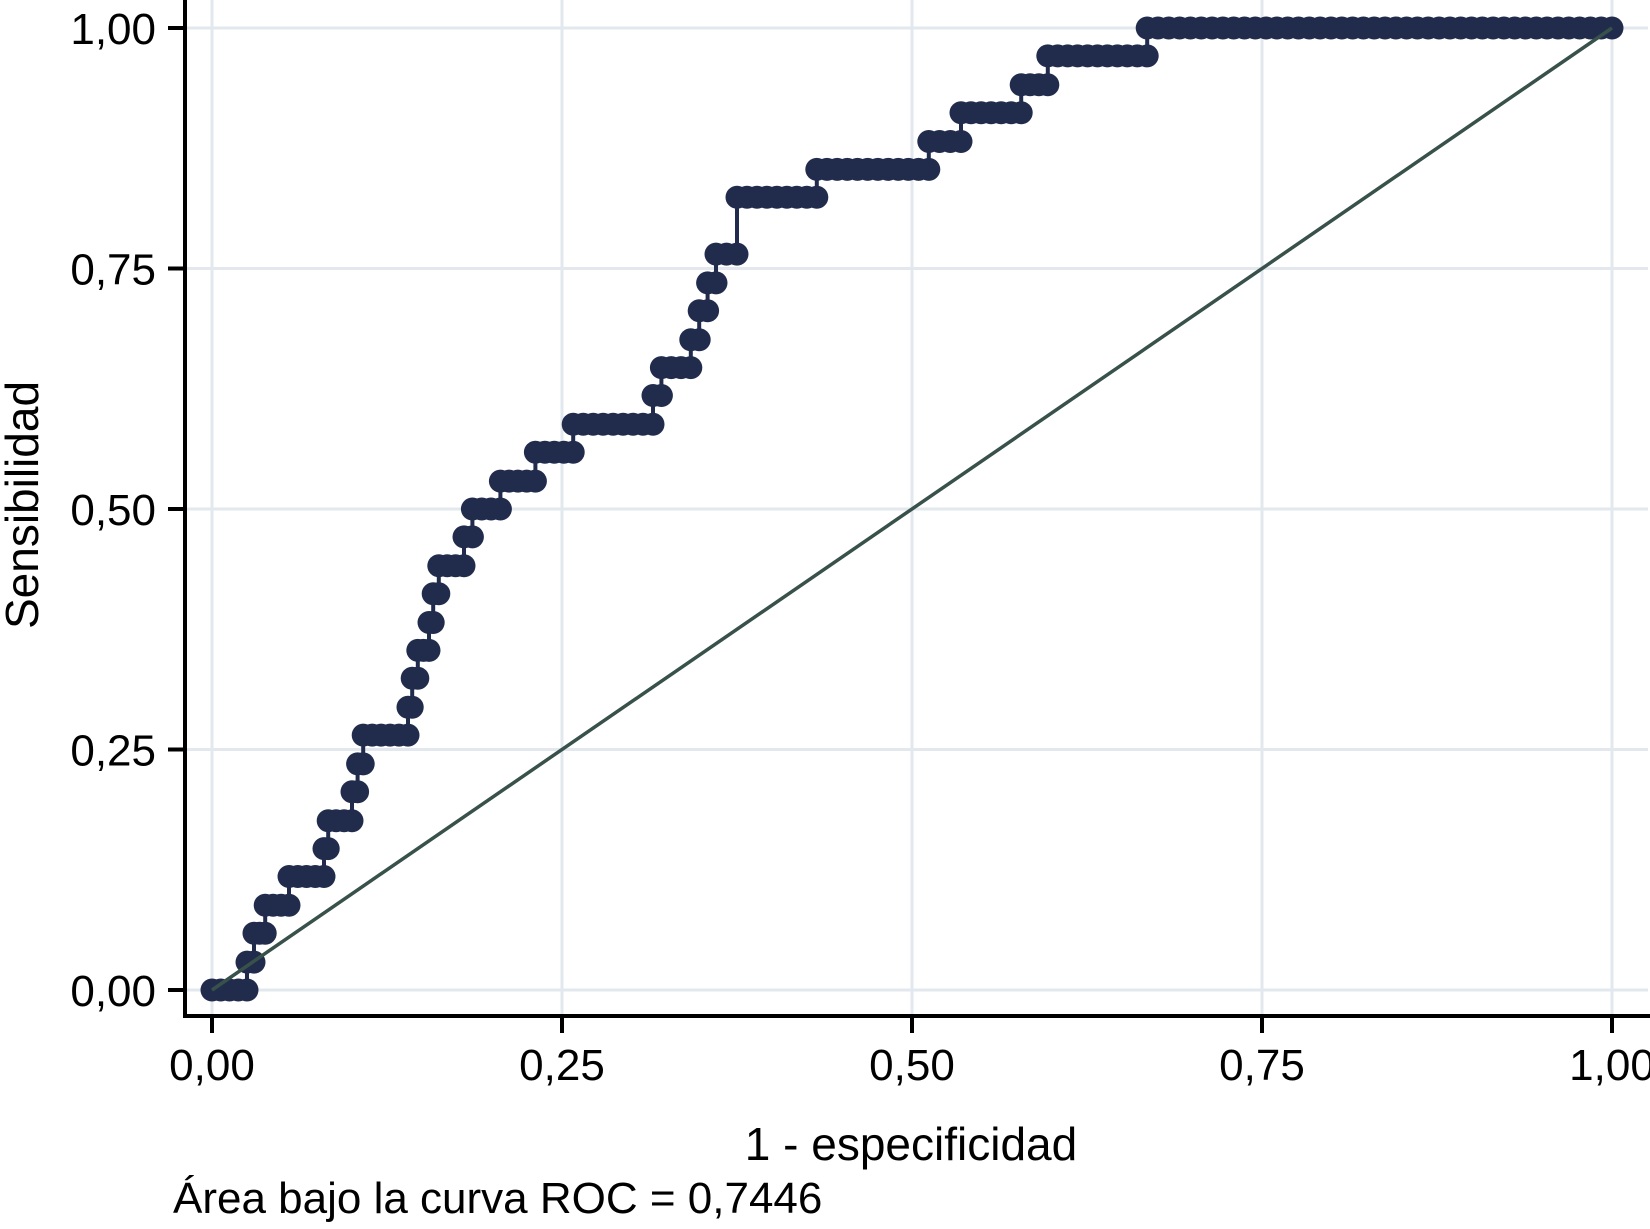  What do you see at coordinates (1262, 1065) in the screenshot?
I see `x-tick-label: 0,75` at bounding box center [1262, 1065].